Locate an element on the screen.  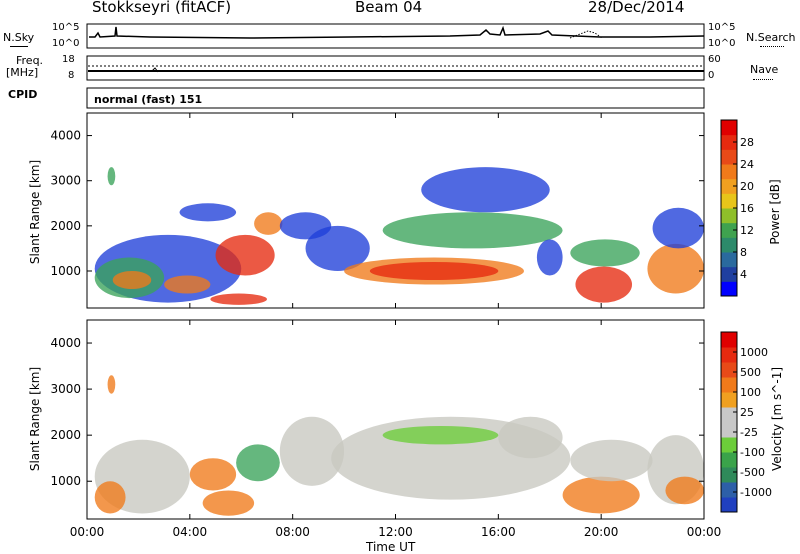
vel-cbar-tick-label: -1000 is located at coordinates (756, 492).